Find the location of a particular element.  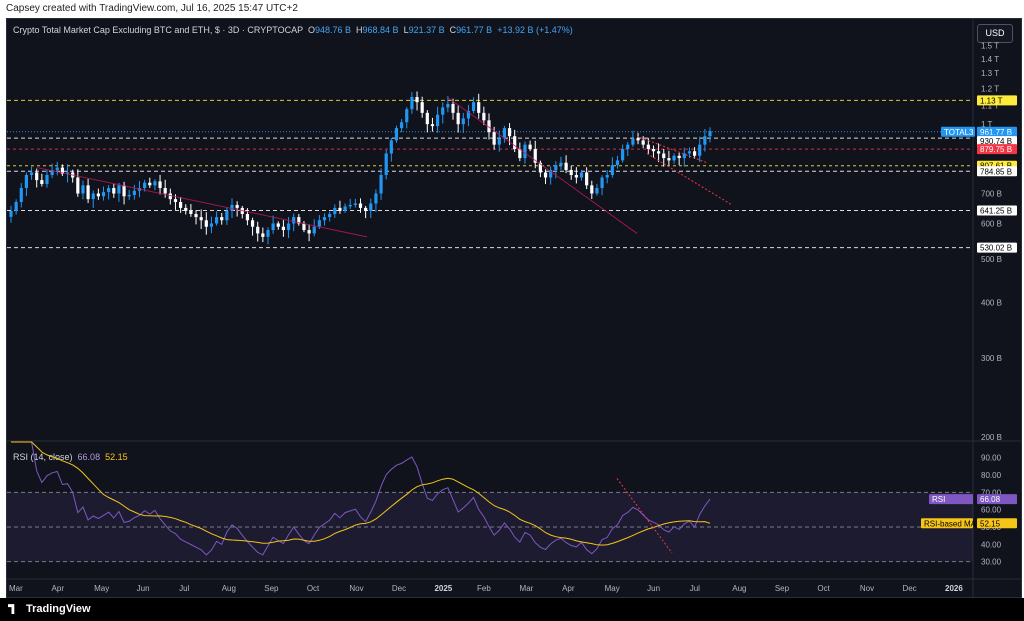

close-value: 961.77 B is located at coordinates (474, 30).